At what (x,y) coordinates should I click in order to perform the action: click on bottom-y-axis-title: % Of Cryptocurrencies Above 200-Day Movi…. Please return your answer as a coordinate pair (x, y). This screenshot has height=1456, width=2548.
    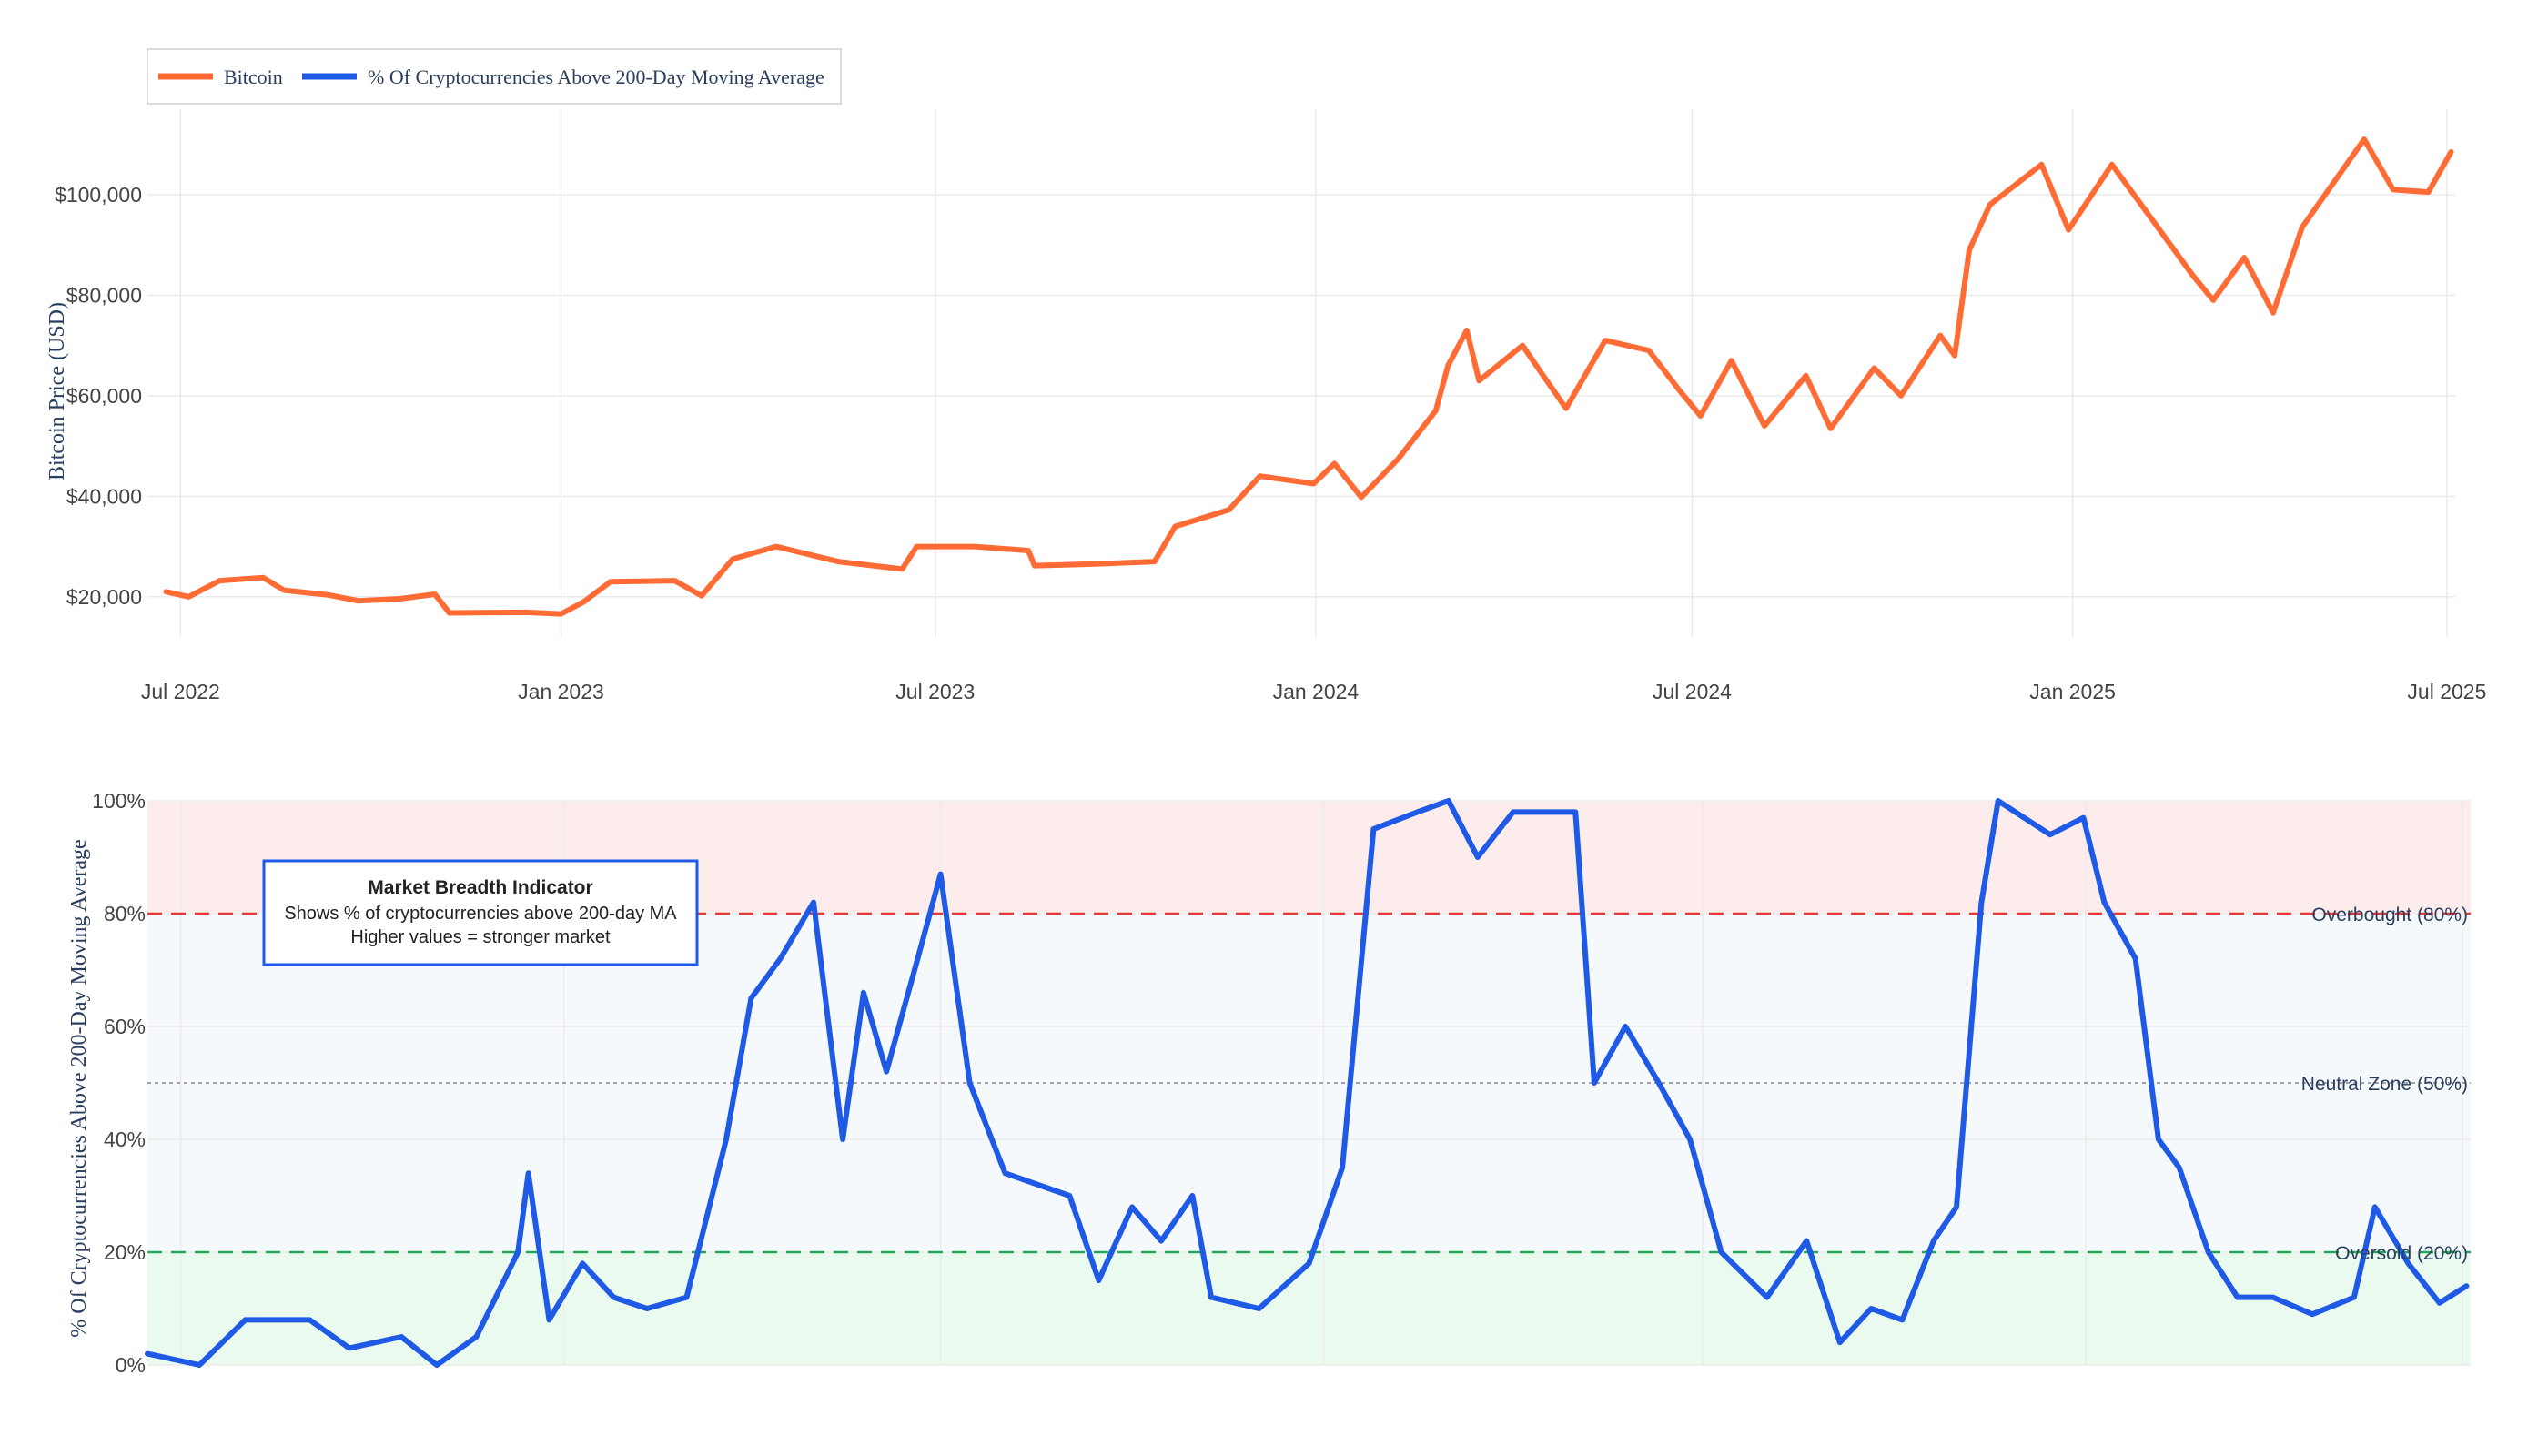
    Looking at the image, I should click on (79, 1088).